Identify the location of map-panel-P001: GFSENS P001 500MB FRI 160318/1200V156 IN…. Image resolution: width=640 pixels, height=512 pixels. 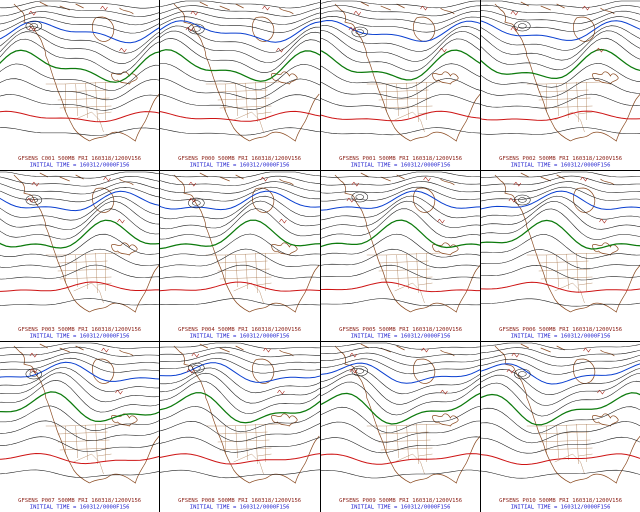
(400, 85).